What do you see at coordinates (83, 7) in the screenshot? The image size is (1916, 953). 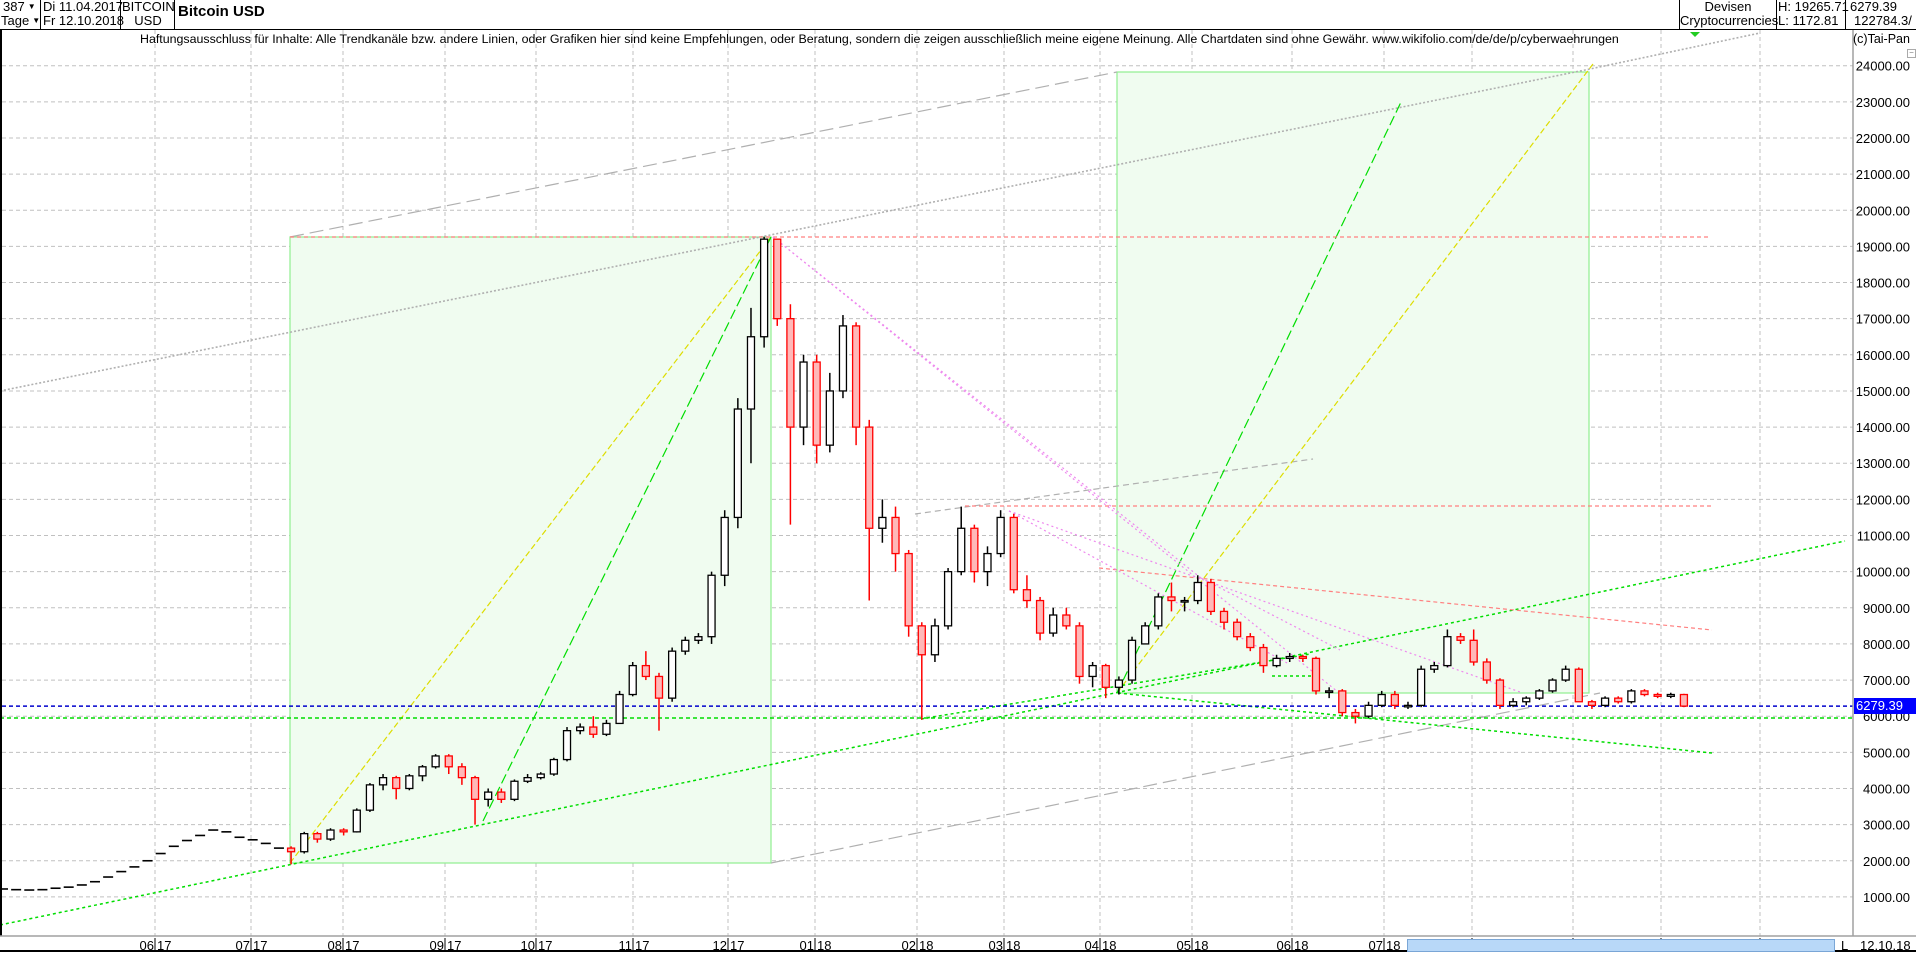 I see `date-from: Di 11.04.2017` at bounding box center [83, 7].